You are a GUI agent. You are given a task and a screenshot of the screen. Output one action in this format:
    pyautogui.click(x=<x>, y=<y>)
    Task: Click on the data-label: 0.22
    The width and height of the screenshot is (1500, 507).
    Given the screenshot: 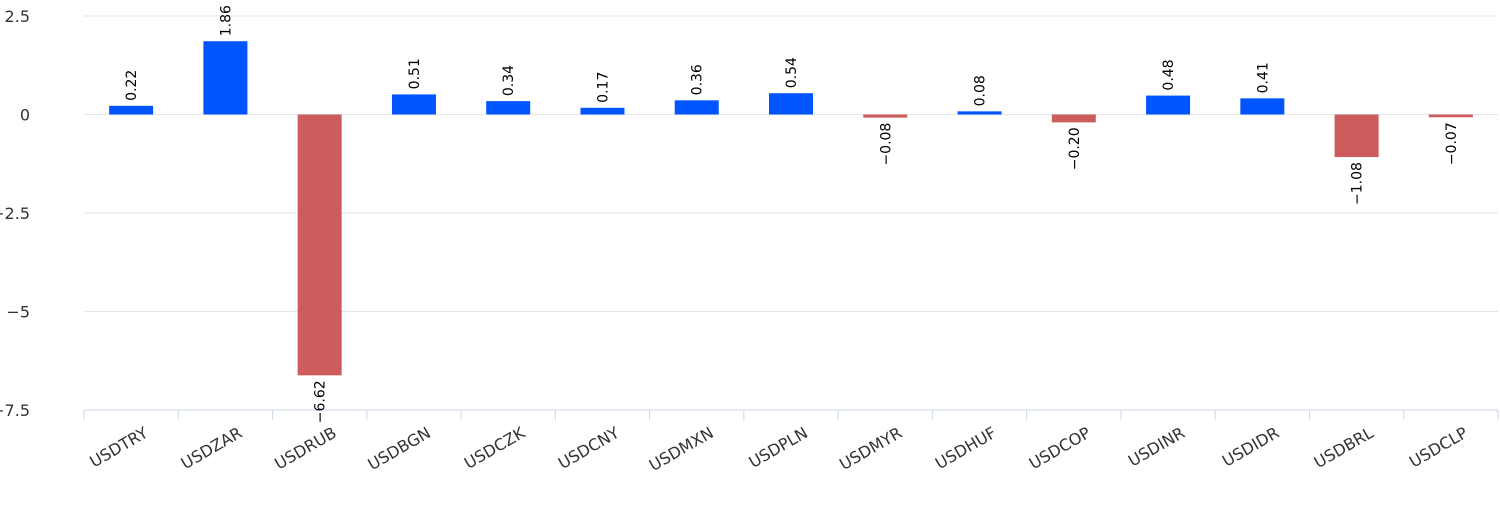 What is the action you would take?
    pyautogui.click(x=132, y=85)
    